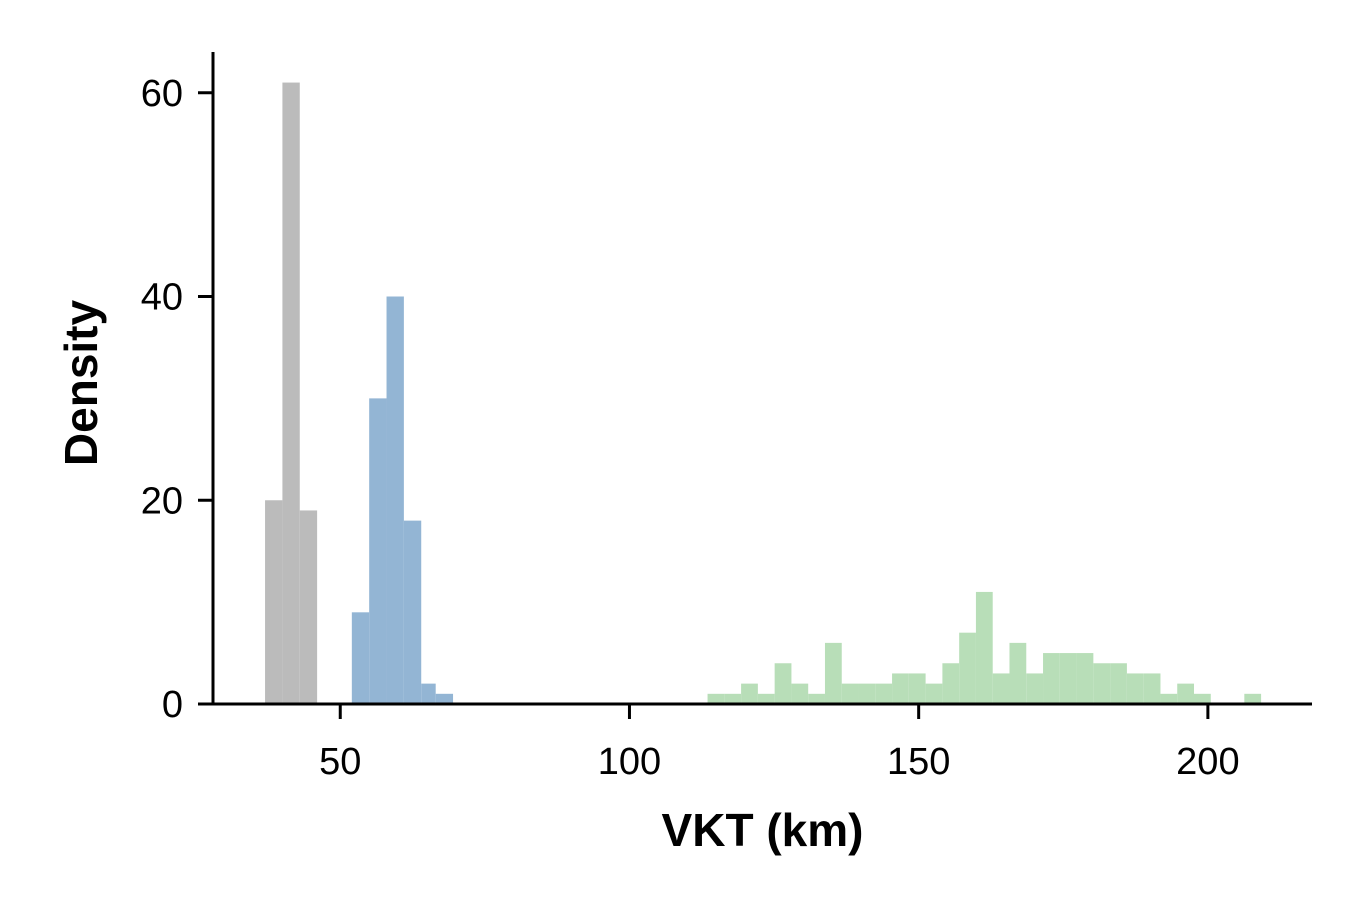 The image size is (1365, 910). What do you see at coordinates (1207, 762) in the screenshot?
I see `x-tick-label-200: 200` at bounding box center [1207, 762].